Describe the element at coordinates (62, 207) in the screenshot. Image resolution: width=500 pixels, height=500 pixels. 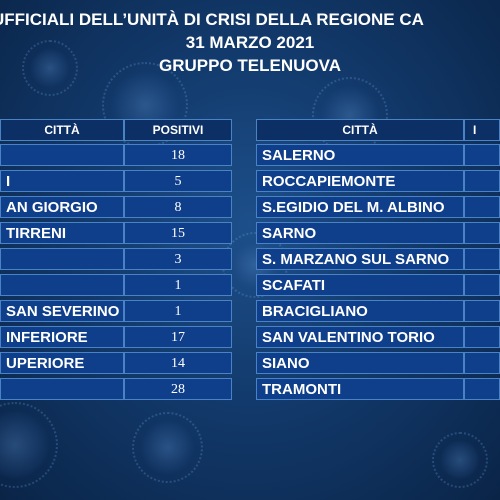
I see `city-cell: AN GIORGIO` at that location.